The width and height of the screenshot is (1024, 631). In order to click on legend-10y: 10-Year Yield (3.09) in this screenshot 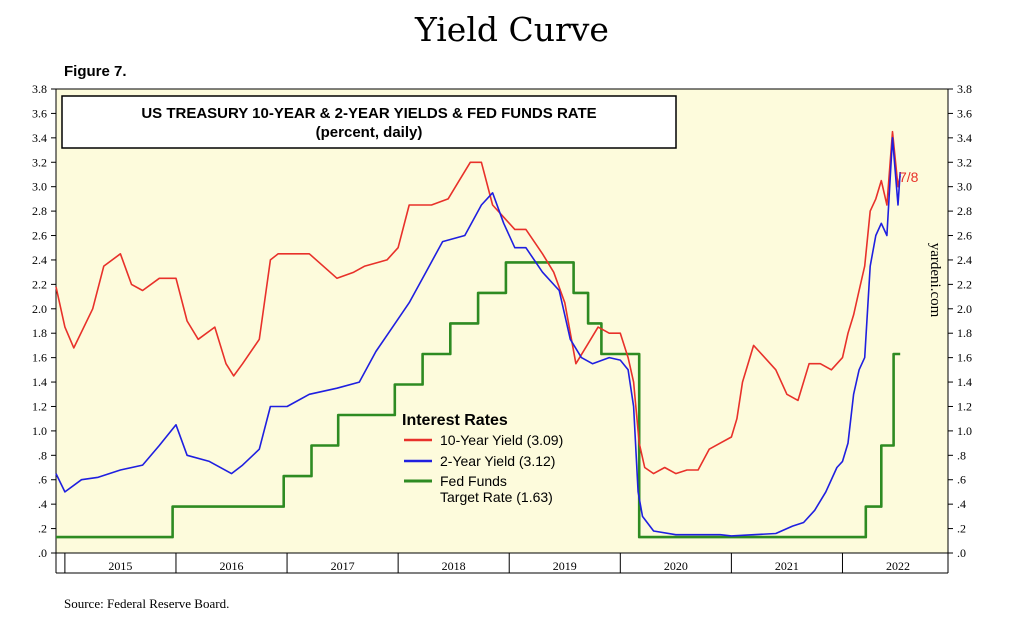, I will do `click(501, 440)`.